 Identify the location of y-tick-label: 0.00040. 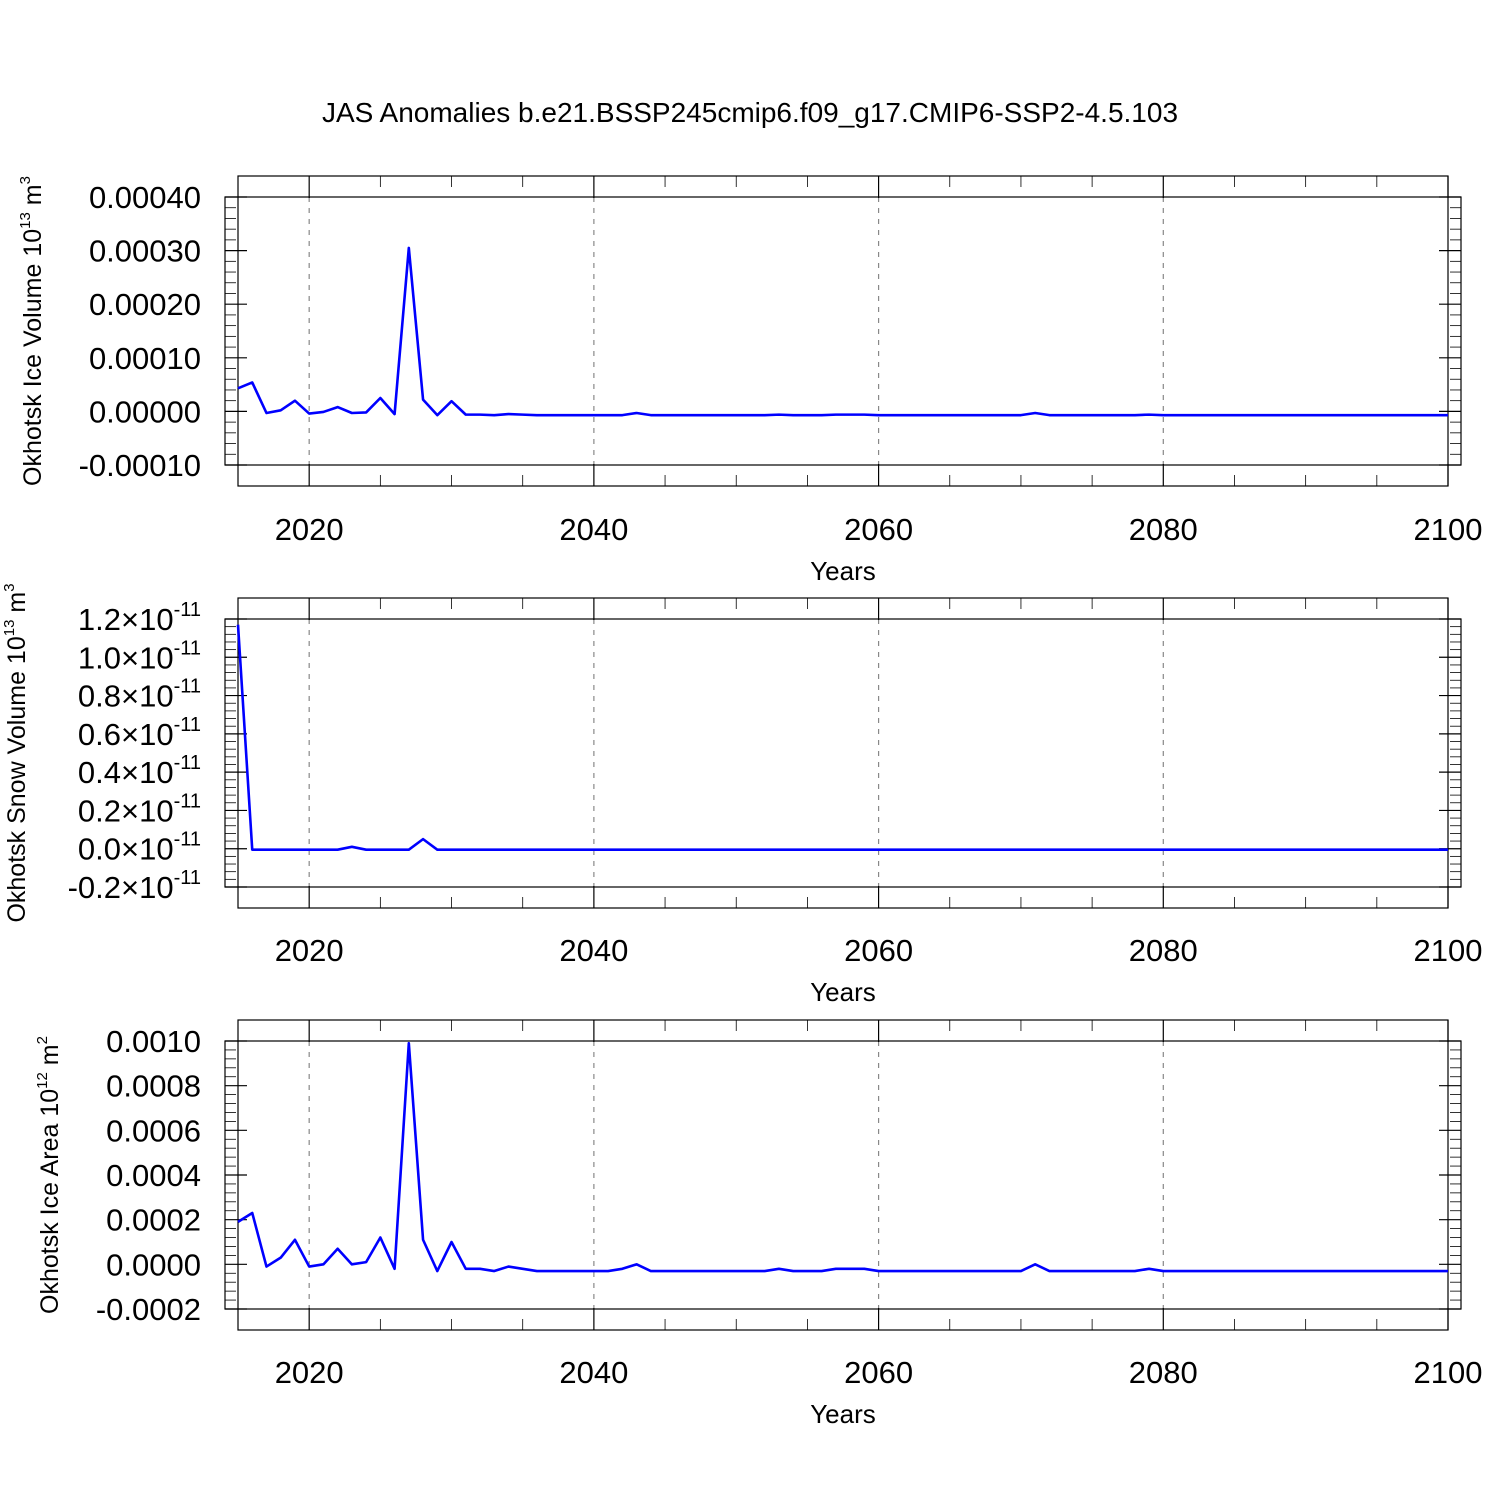
(145, 197).